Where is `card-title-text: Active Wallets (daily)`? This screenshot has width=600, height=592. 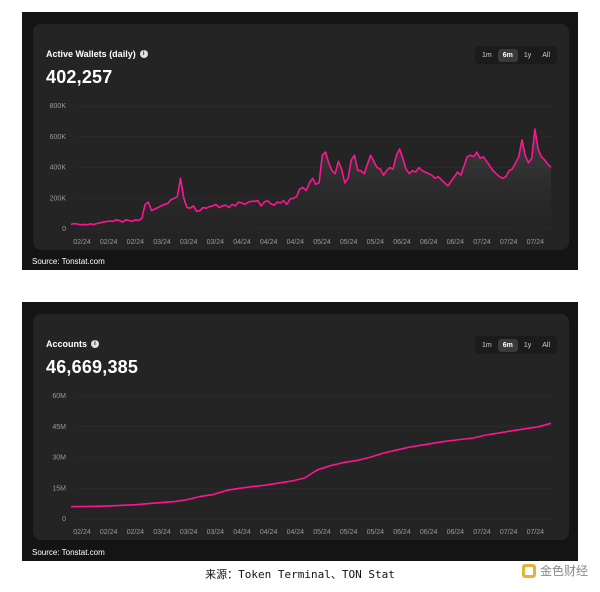
card-title-text: Active Wallets (daily) is located at coordinates (91, 54).